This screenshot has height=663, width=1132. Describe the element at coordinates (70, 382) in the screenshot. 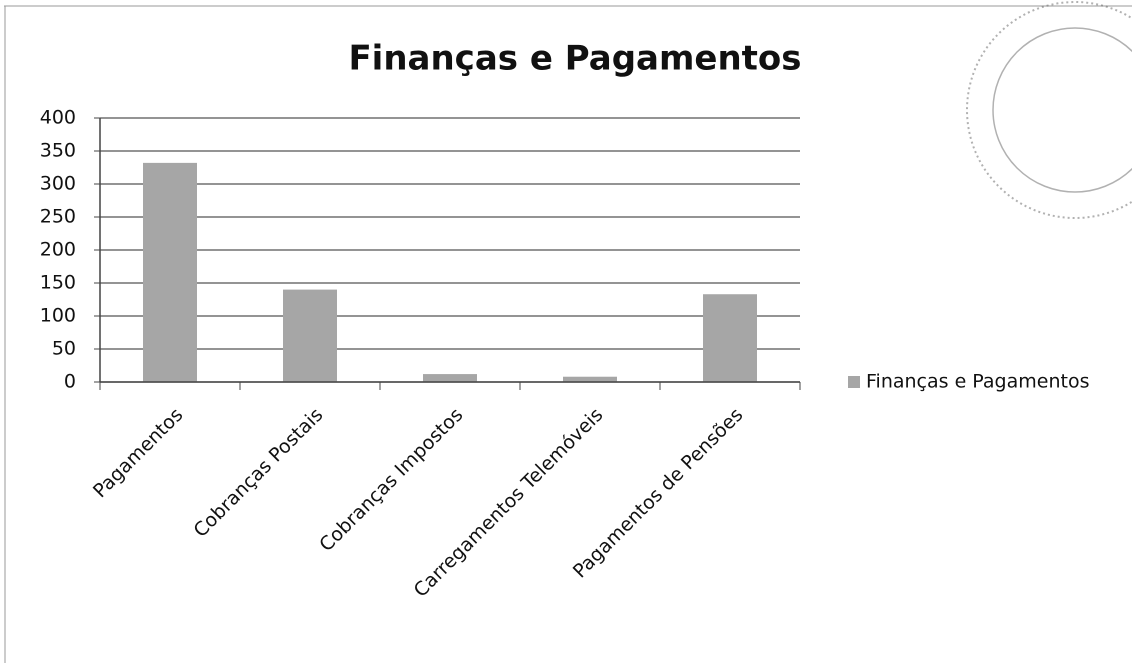

I see `y-tick-label: 0` at that location.